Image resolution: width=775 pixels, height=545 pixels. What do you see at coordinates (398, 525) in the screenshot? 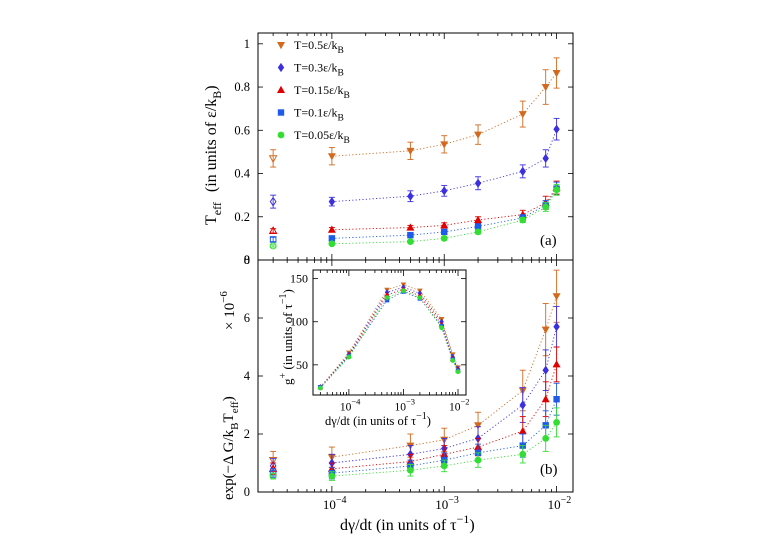
I see `panel-b-xlabel-main: dγ/dt (in units of τ` at bounding box center [398, 525].